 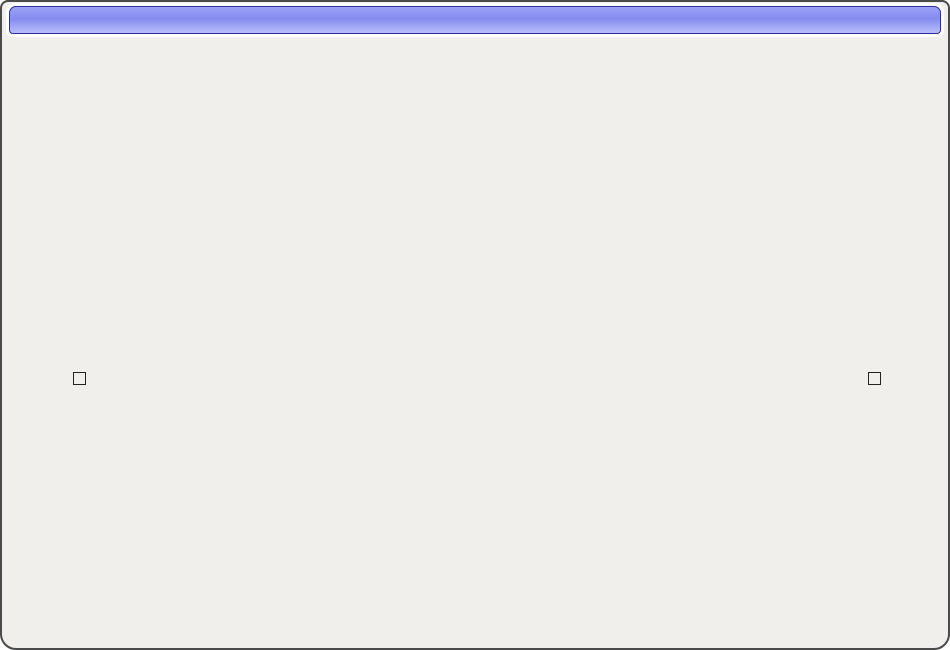 I want to click on legend-gold, so click(x=878, y=378).